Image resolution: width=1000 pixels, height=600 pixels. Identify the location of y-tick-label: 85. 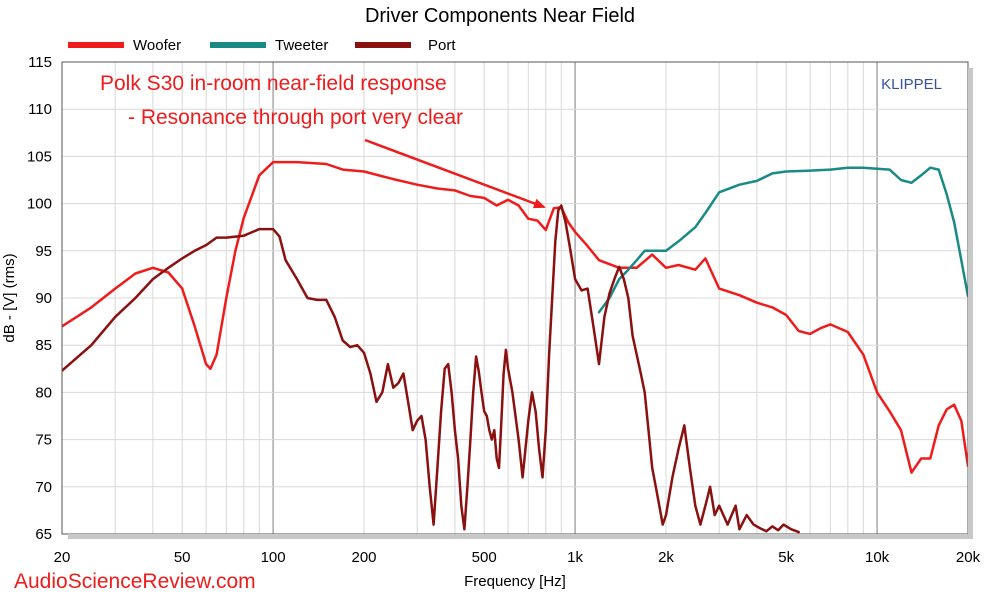
(43, 345).